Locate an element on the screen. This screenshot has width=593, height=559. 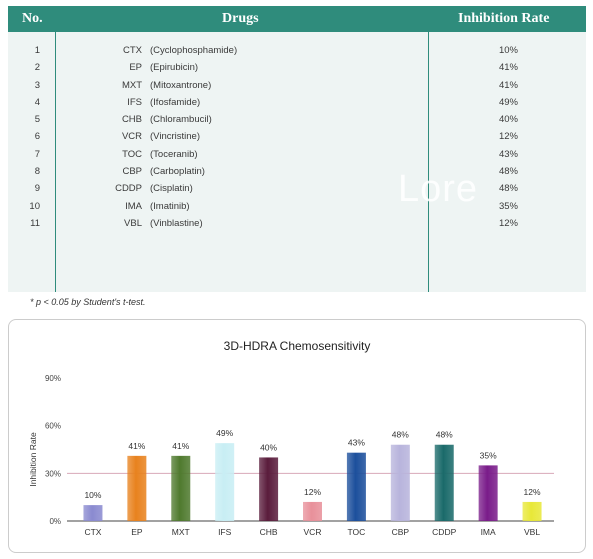
bar-ifs is located at coordinates (225, 482).